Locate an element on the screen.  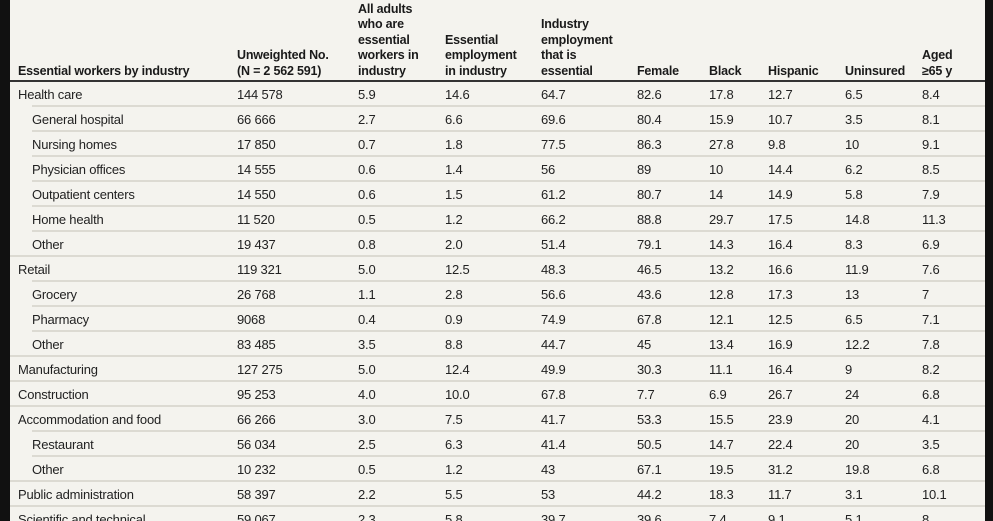
header-col-essential-employment: Essential employment in industry is located at coordinates (481, 56).